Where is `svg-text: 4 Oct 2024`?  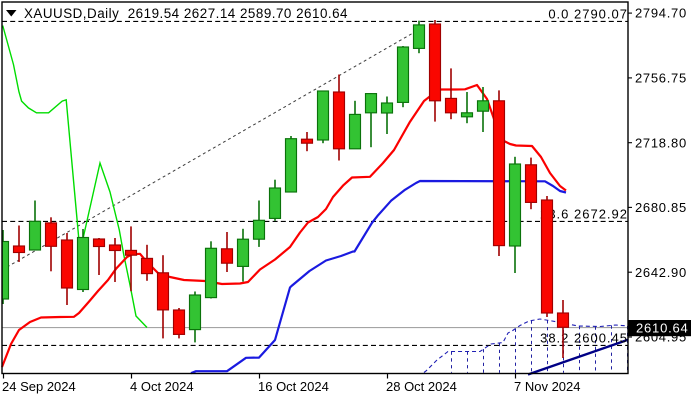
svg-text: 4 Oct 2024 is located at coordinates (162, 386).